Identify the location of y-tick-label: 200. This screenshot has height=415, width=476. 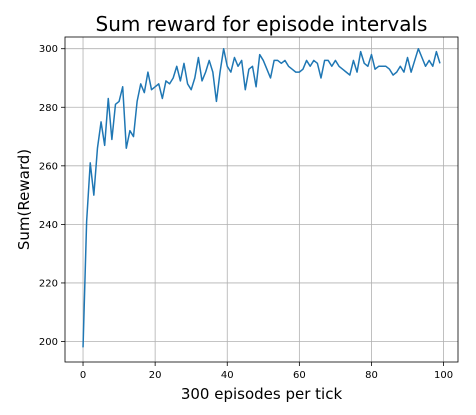
(48, 342).